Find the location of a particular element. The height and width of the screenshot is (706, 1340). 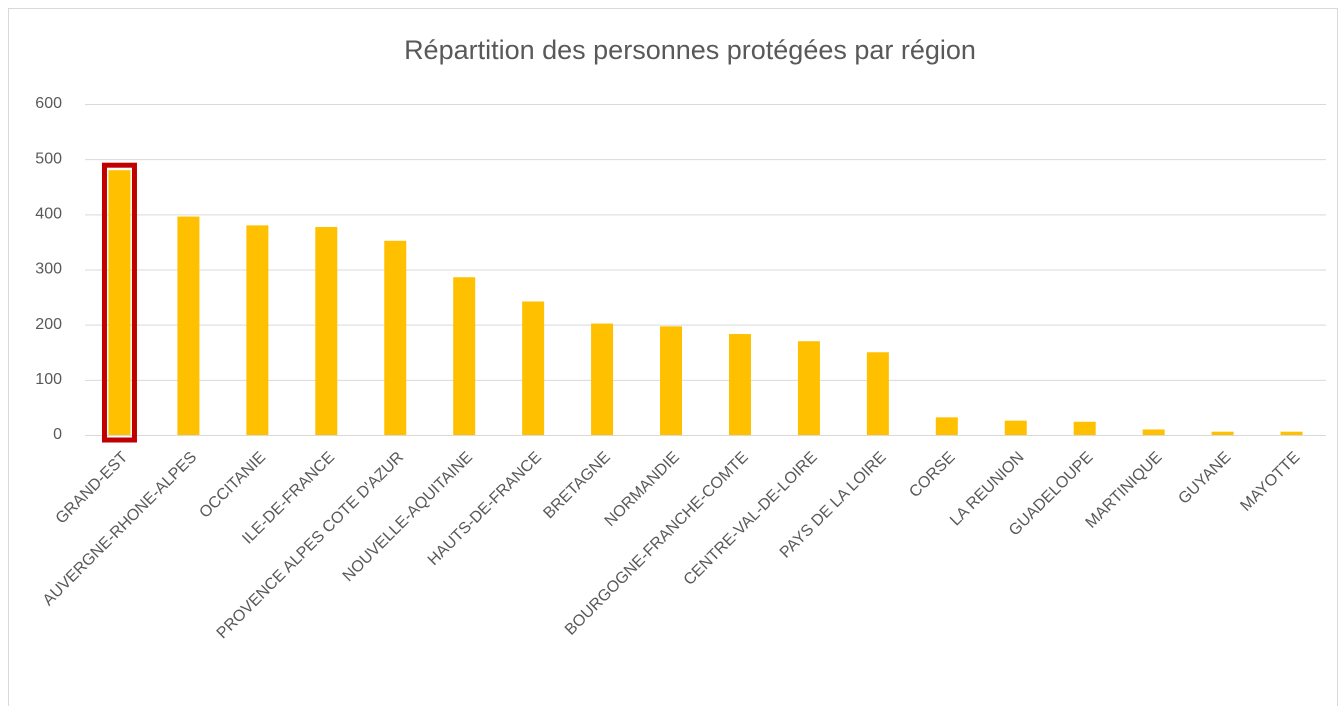

y-tick-label: 0 is located at coordinates (57, 434).